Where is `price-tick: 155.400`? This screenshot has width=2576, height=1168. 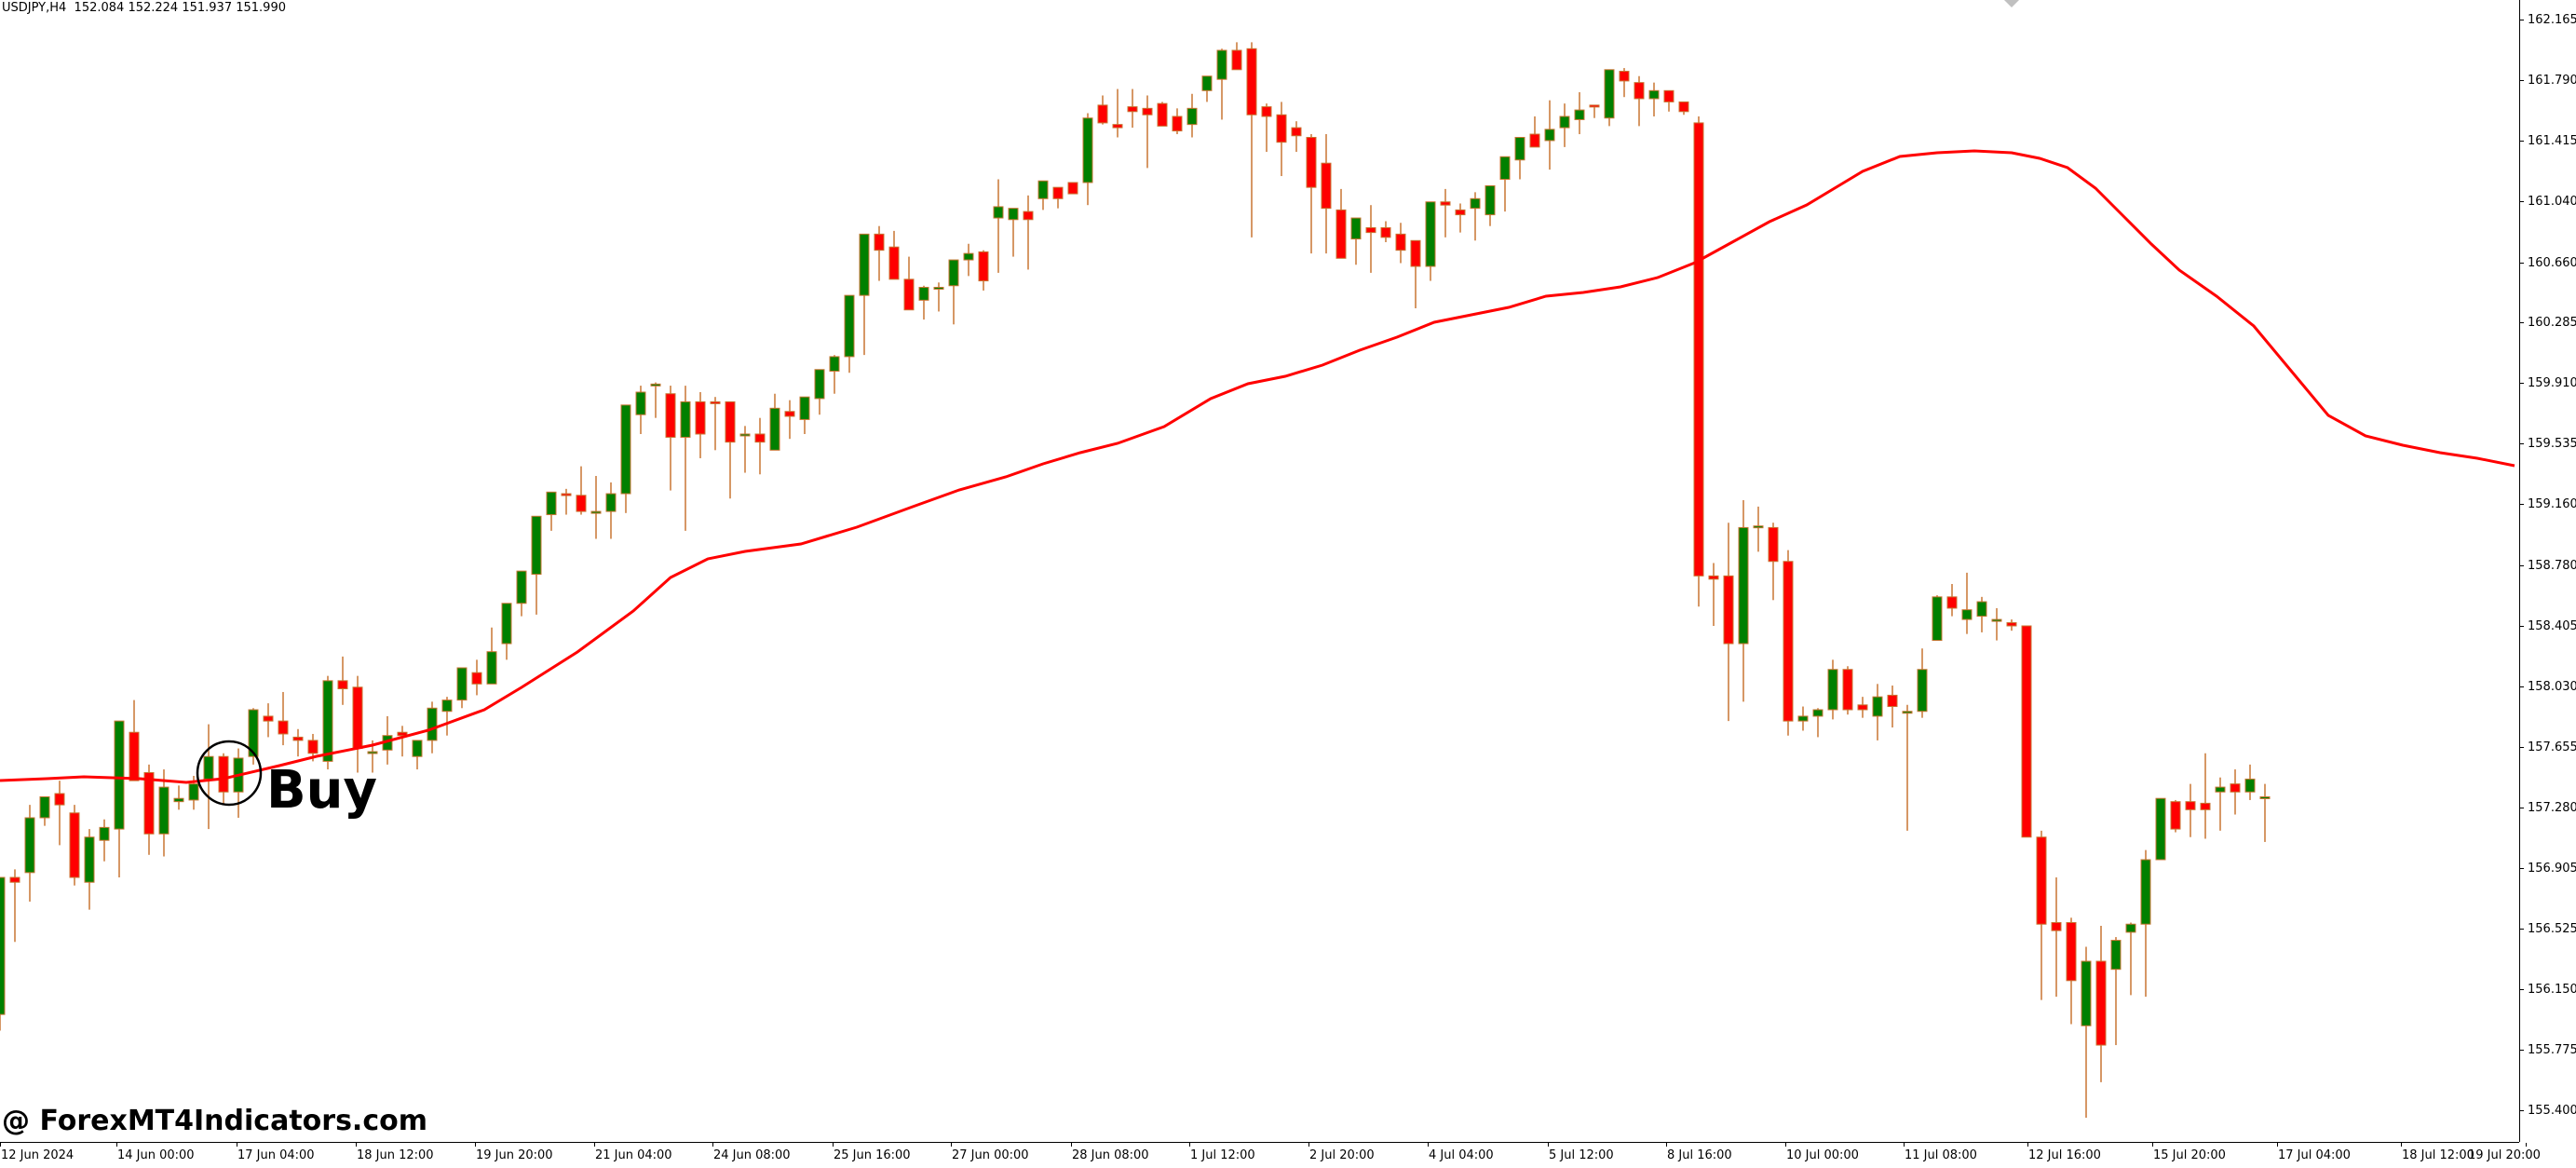 price-tick: 155.400 is located at coordinates (2548, 1111).